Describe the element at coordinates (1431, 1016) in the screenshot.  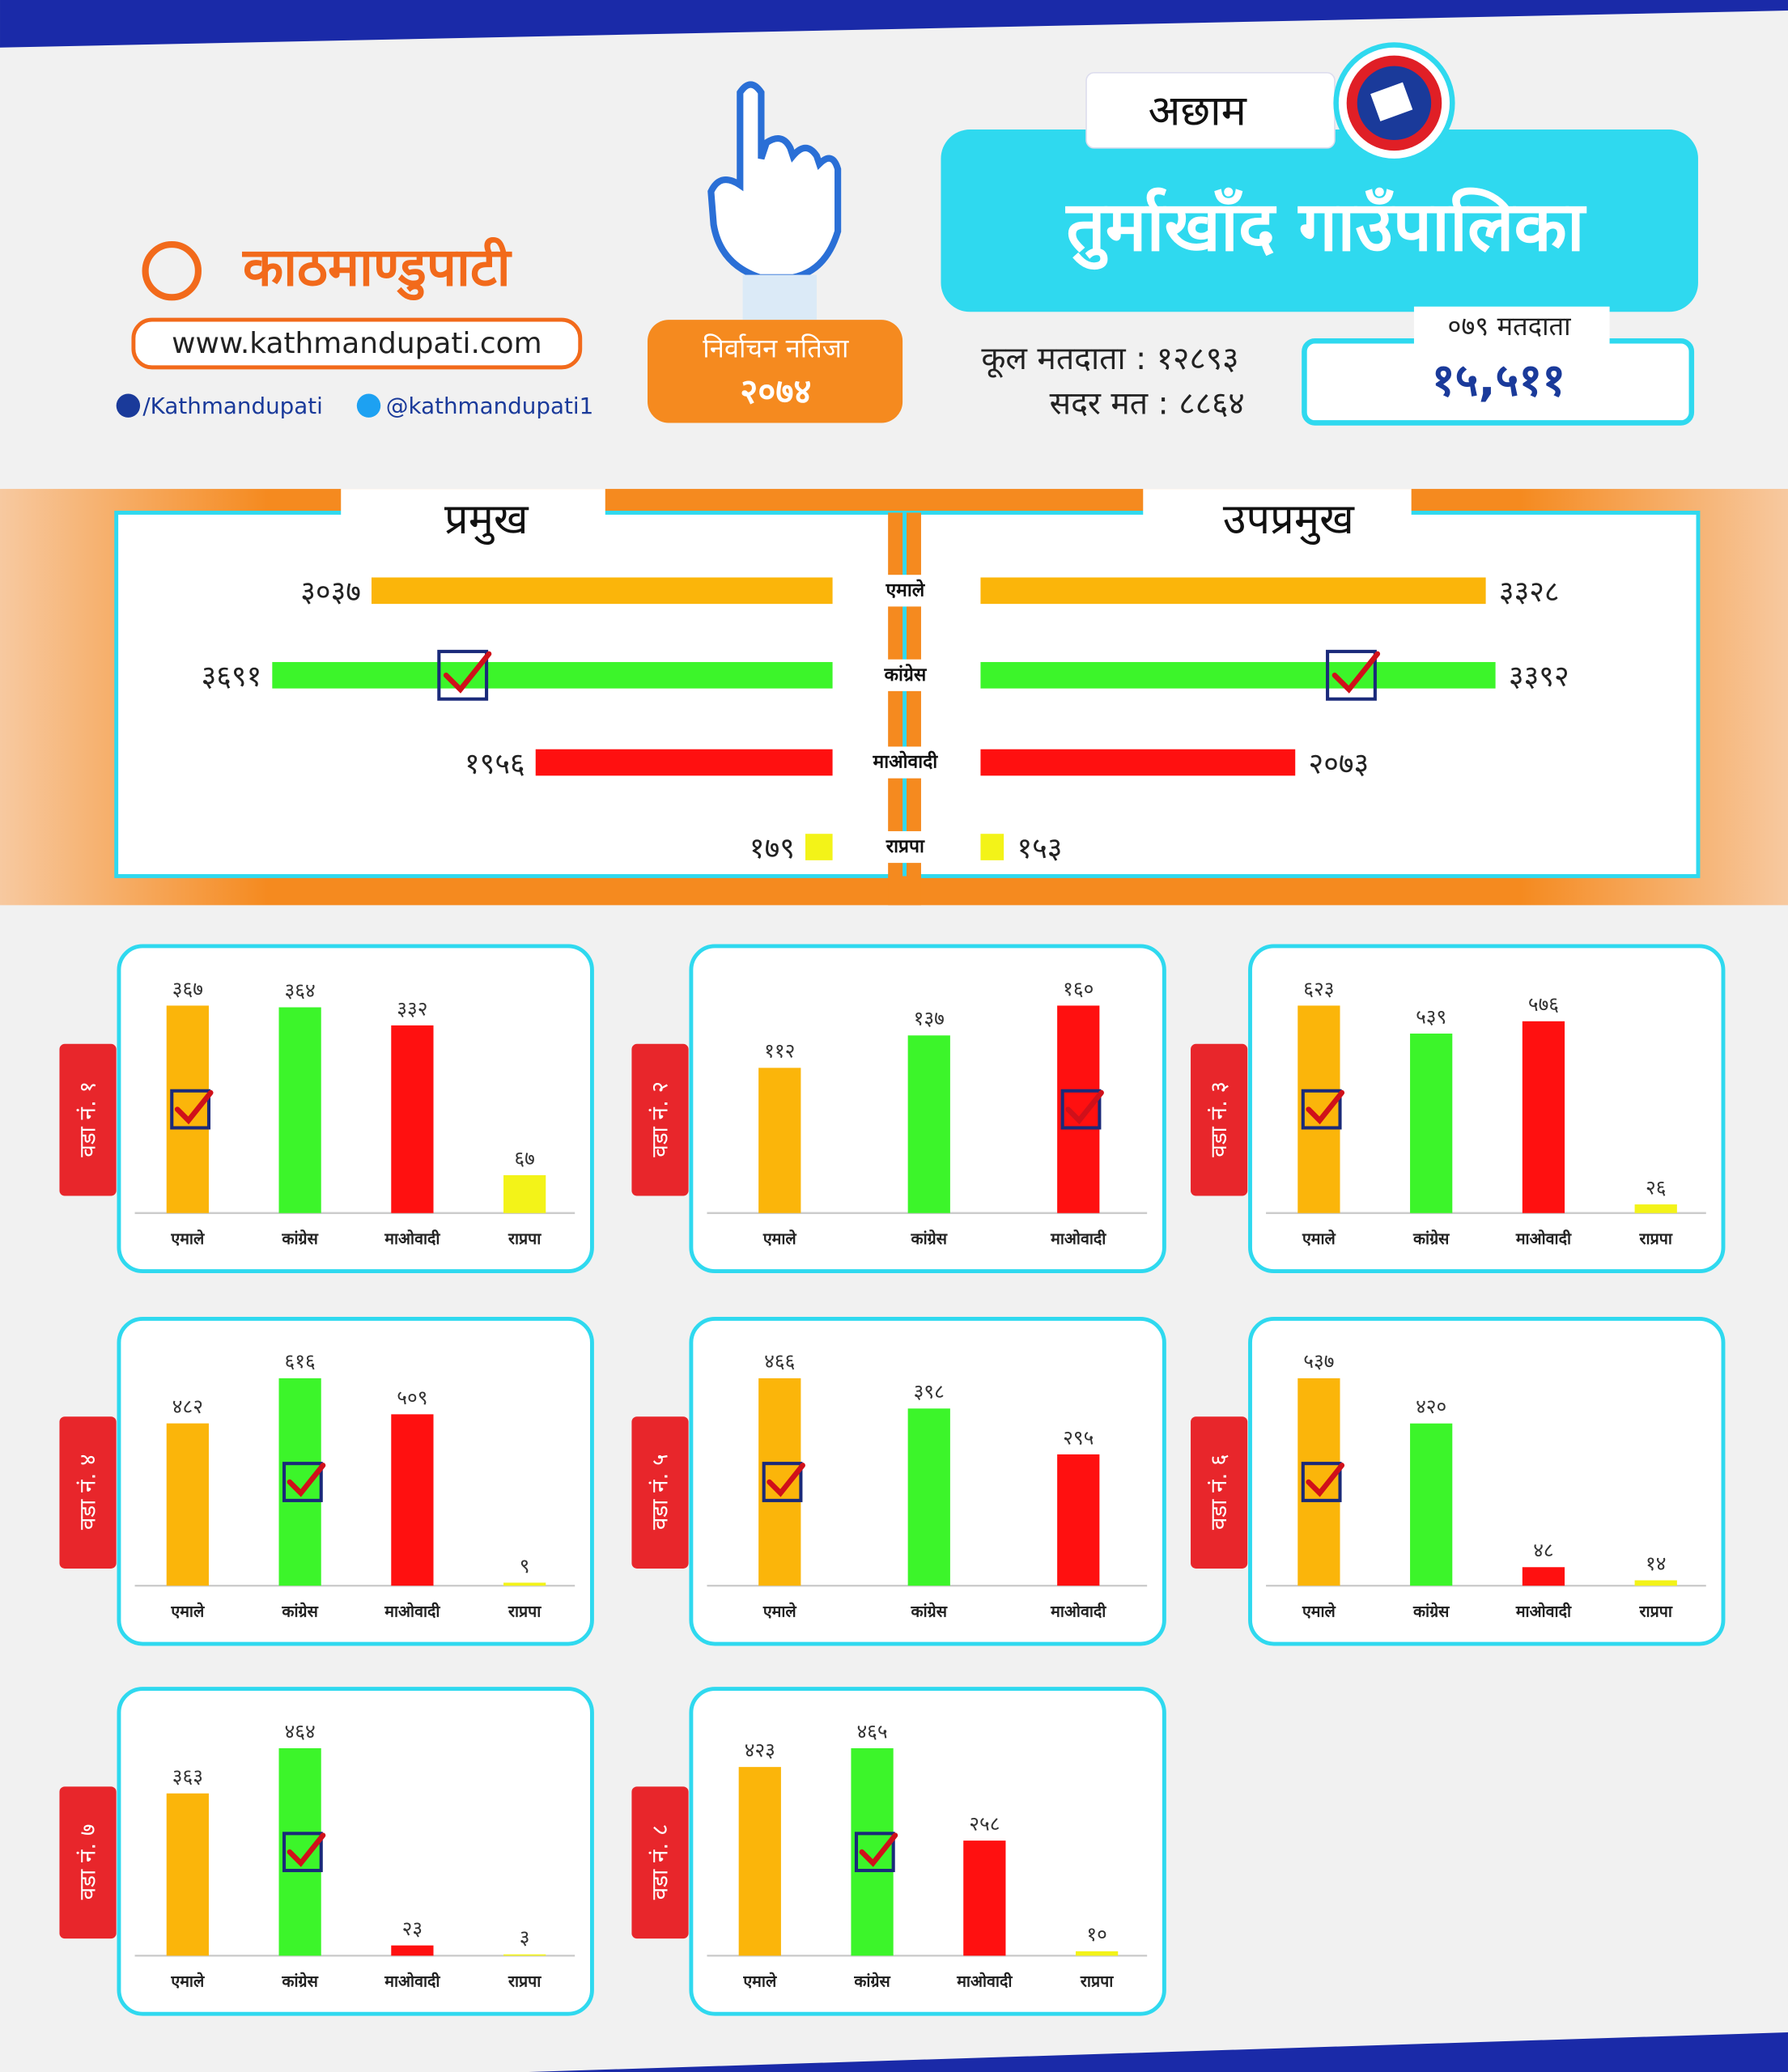
I see `value-label: ५३९` at that location.